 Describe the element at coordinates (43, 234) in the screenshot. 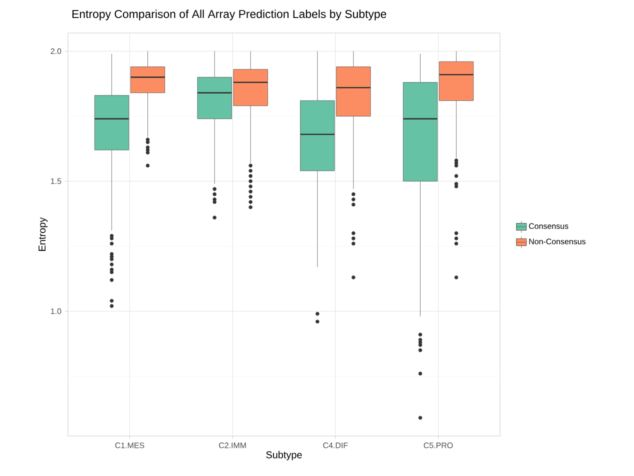

I see `y-axis-title: Entropy` at that location.